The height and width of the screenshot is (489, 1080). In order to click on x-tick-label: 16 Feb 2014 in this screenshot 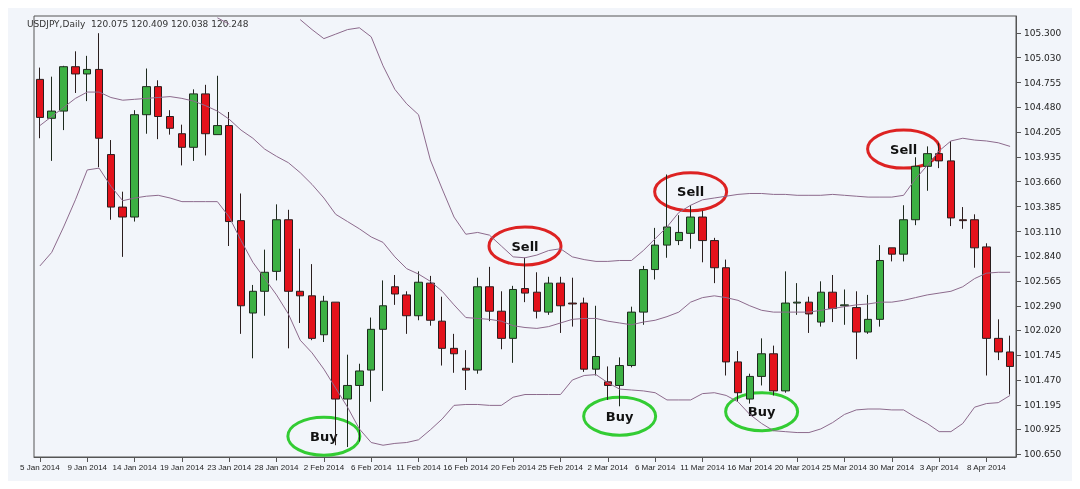, I will do `click(466, 467)`.